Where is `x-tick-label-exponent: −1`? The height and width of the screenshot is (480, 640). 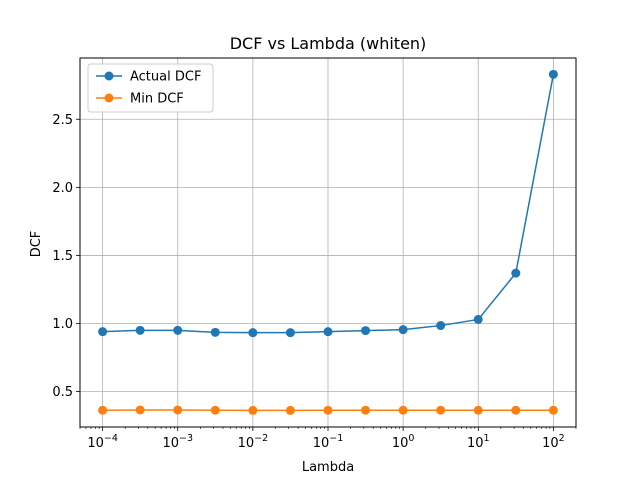 x-tick-label-exponent: −1 is located at coordinates (336, 438).